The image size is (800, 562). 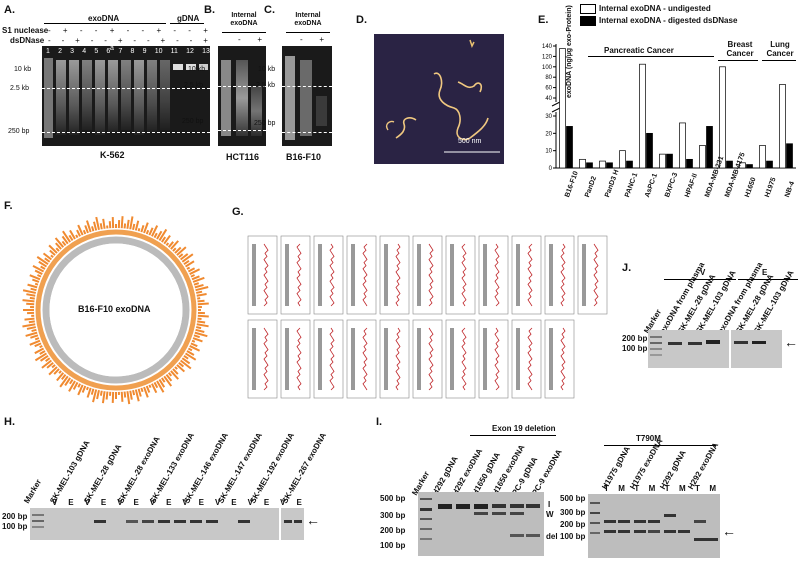 What do you see at coordinates (238, 212) in the screenshot?
I see `panel-g-label: G.` at bounding box center [238, 212].